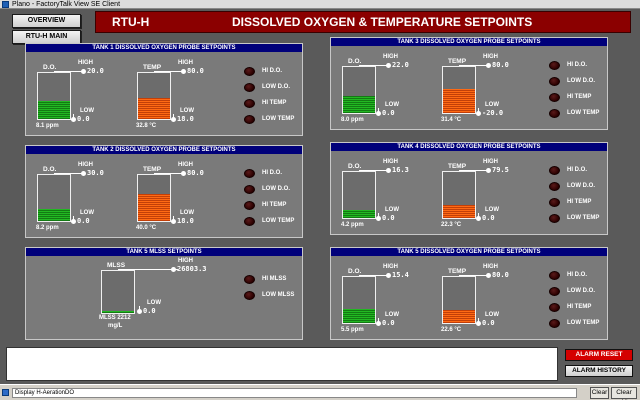  Describe the element at coordinates (164, 252) in the screenshot. I see `panel-title: TANK 5 MLSS SETPOINTS` at that location.